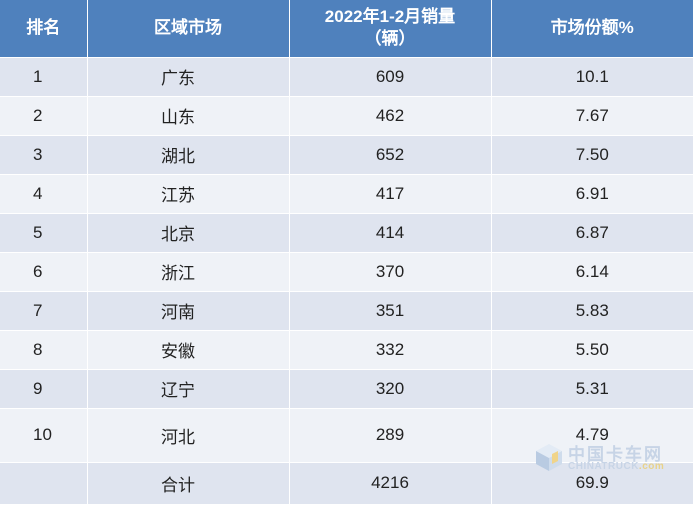  What do you see at coordinates (591, 434) in the screenshot?
I see `cell-share: 4.79` at bounding box center [591, 434].